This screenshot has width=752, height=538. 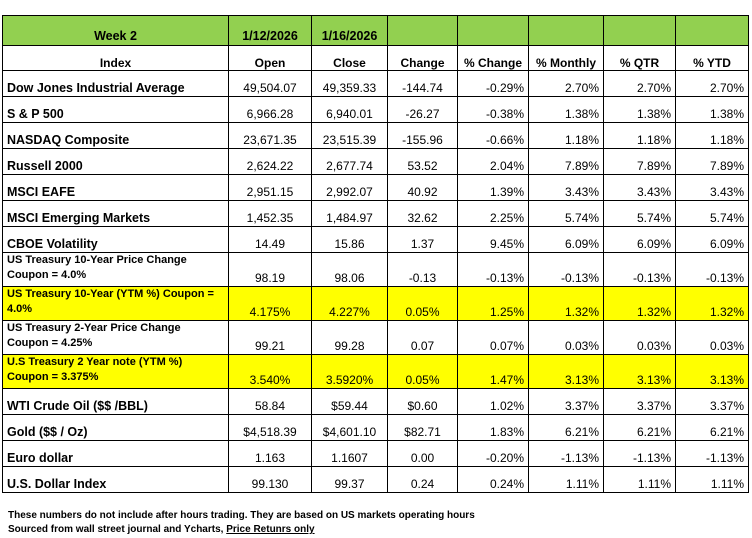 What do you see at coordinates (349, 30) in the screenshot?
I see `close-date: 1/16/2026` at bounding box center [349, 30].